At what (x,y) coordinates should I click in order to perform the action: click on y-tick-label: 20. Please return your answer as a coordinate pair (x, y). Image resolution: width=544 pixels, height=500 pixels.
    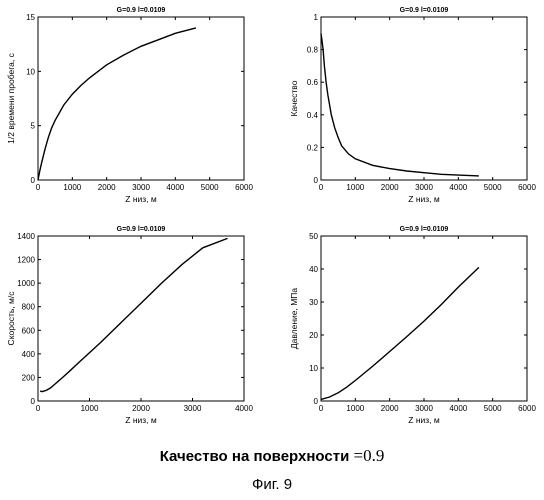
    Looking at the image, I should click on (313, 335).